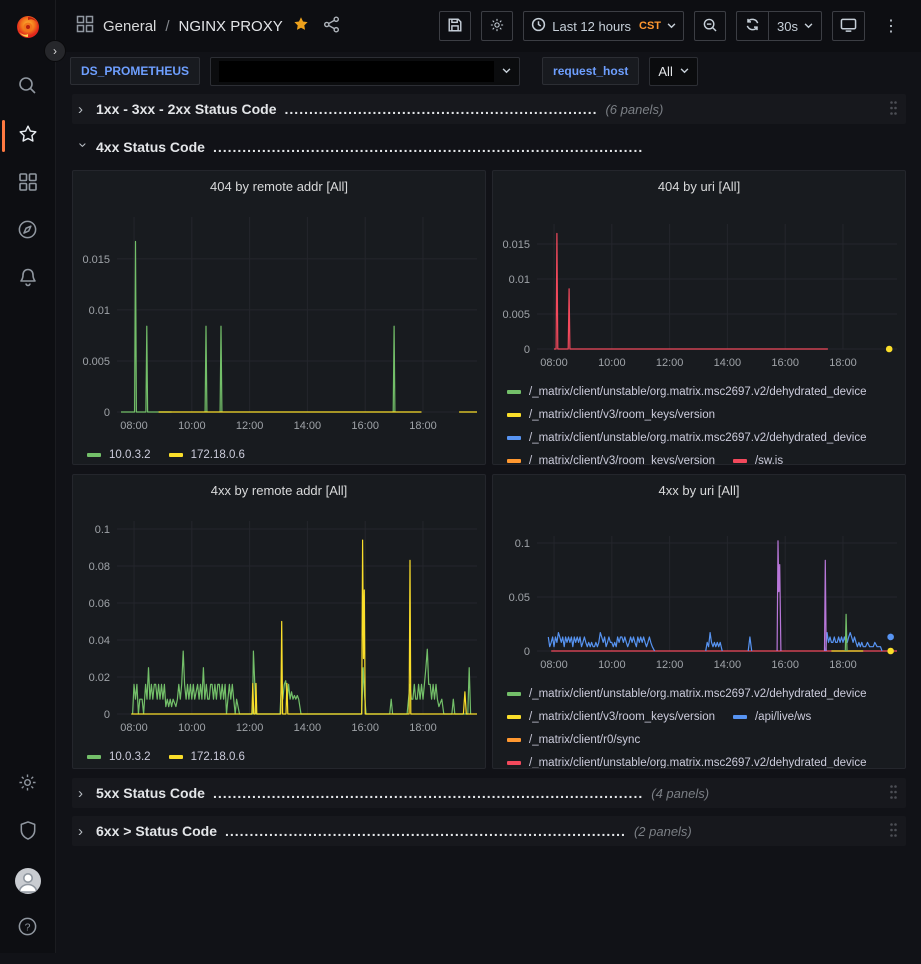 Image resolution: width=921 pixels, height=964 pixels. Describe the element at coordinates (673, 71) in the screenshot. I see `variable-value-request-host: All` at that location.